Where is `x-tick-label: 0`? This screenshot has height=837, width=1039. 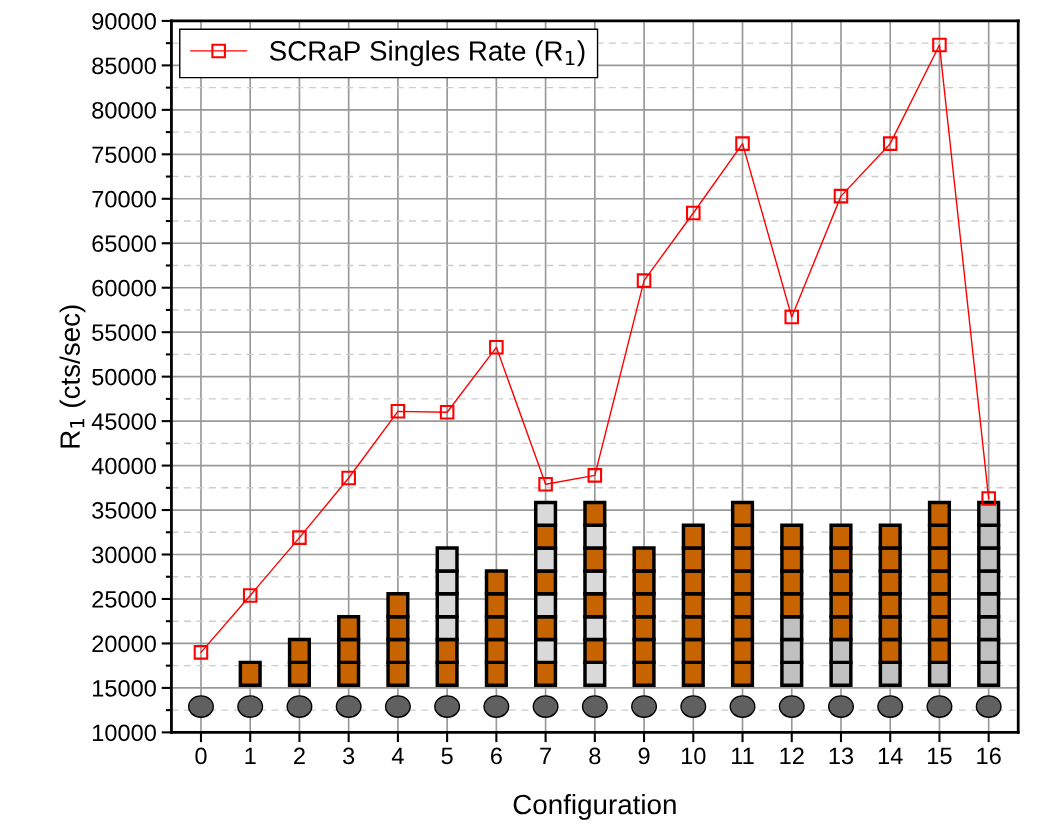
x-tick-label: 0 is located at coordinates (201, 756).